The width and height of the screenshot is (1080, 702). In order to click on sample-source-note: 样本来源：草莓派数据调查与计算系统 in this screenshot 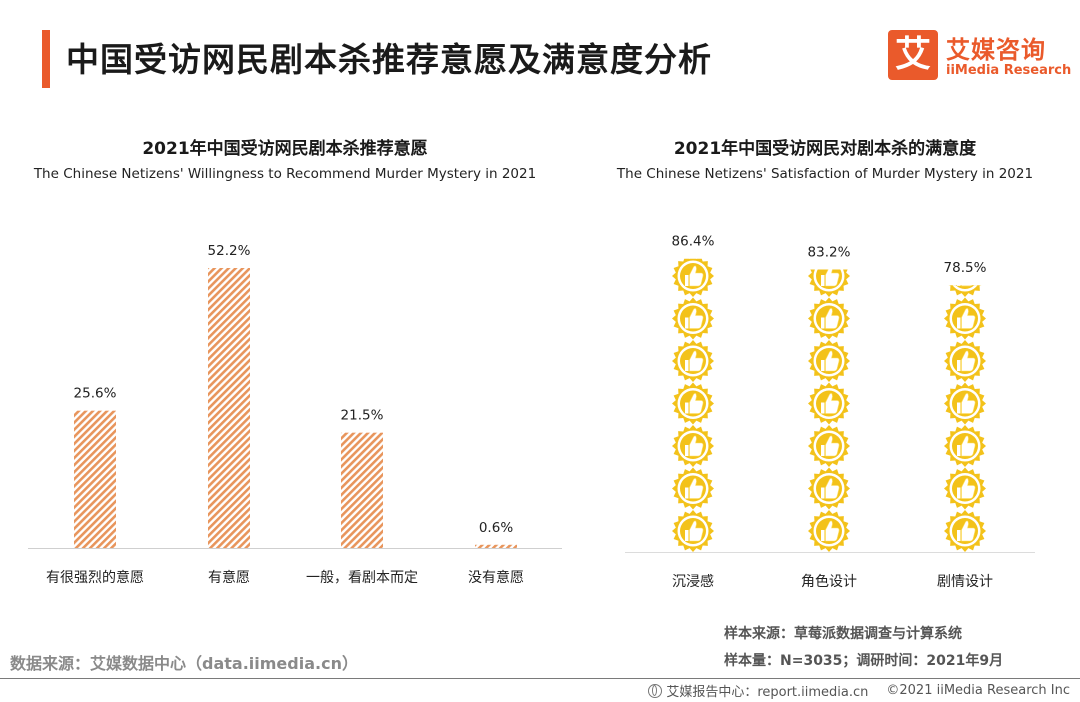, I will do `click(843, 634)`.